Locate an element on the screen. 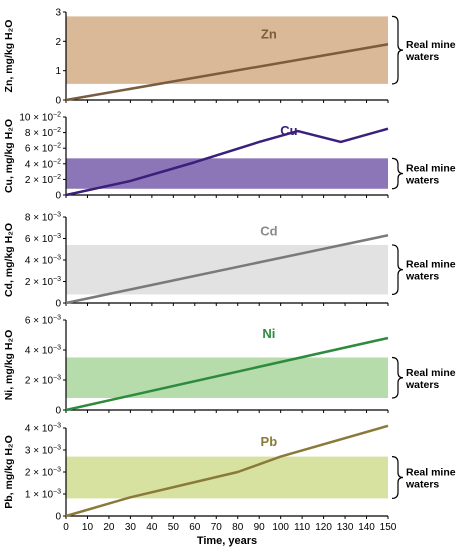  series-label-pb: Pb is located at coordinates (269, 441).